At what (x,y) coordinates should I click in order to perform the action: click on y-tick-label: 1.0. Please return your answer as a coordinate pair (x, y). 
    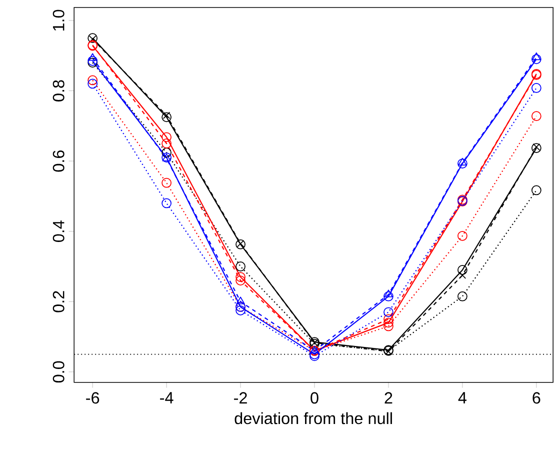
    Looking at the image, I should click on (58, 20).